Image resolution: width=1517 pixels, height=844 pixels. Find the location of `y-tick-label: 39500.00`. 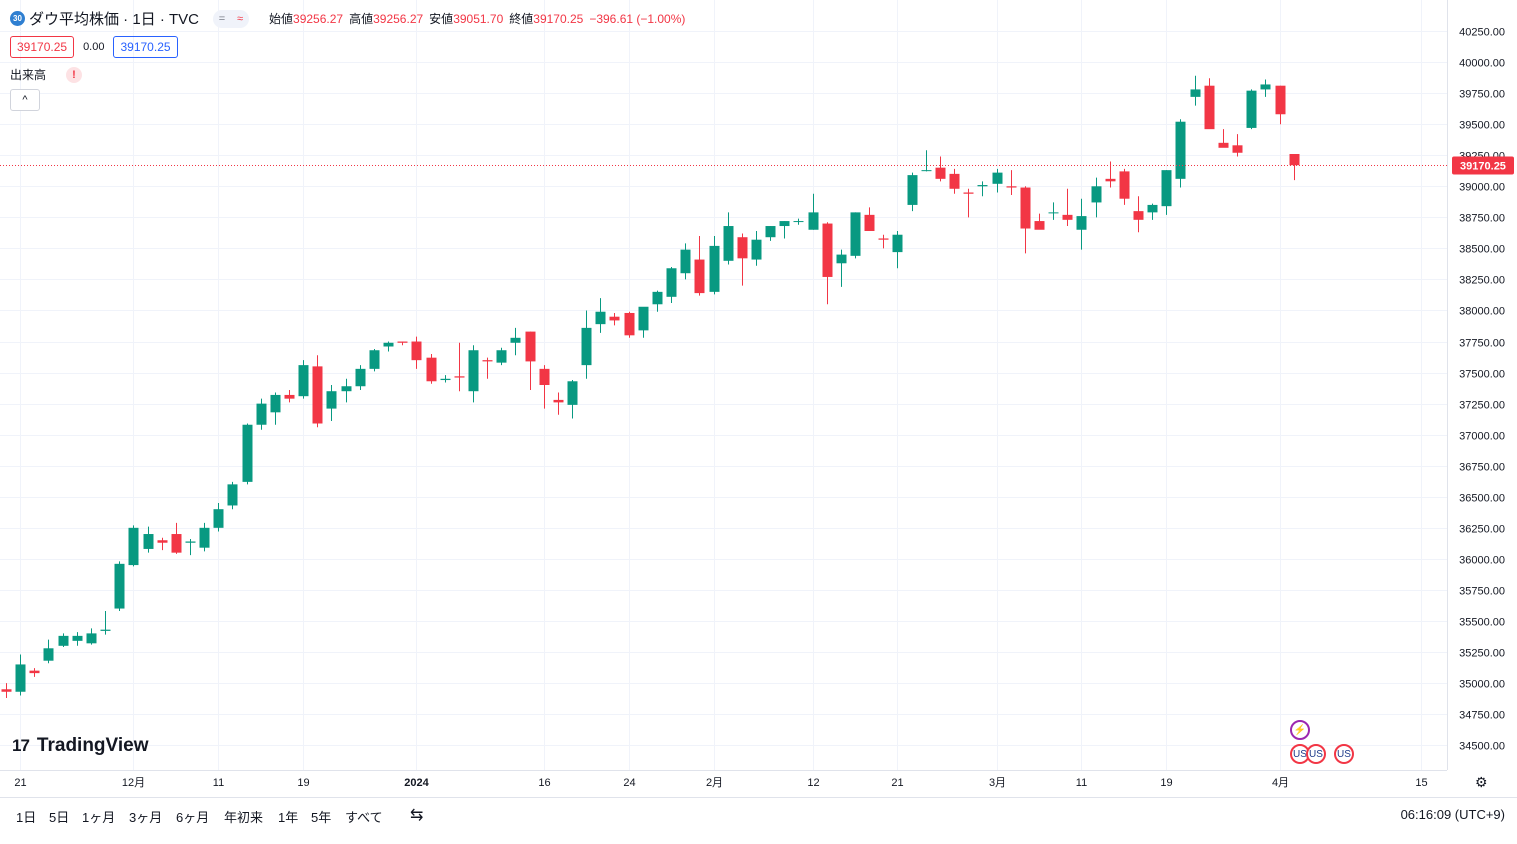

y-tick-label: 39500.00 is located at coordinates (1482, 126).